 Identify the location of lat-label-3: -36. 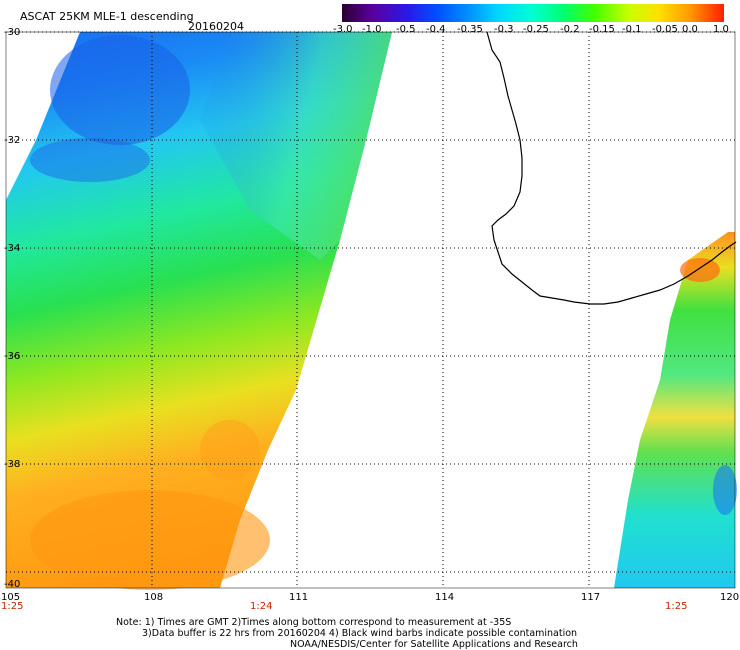
(12, 356).